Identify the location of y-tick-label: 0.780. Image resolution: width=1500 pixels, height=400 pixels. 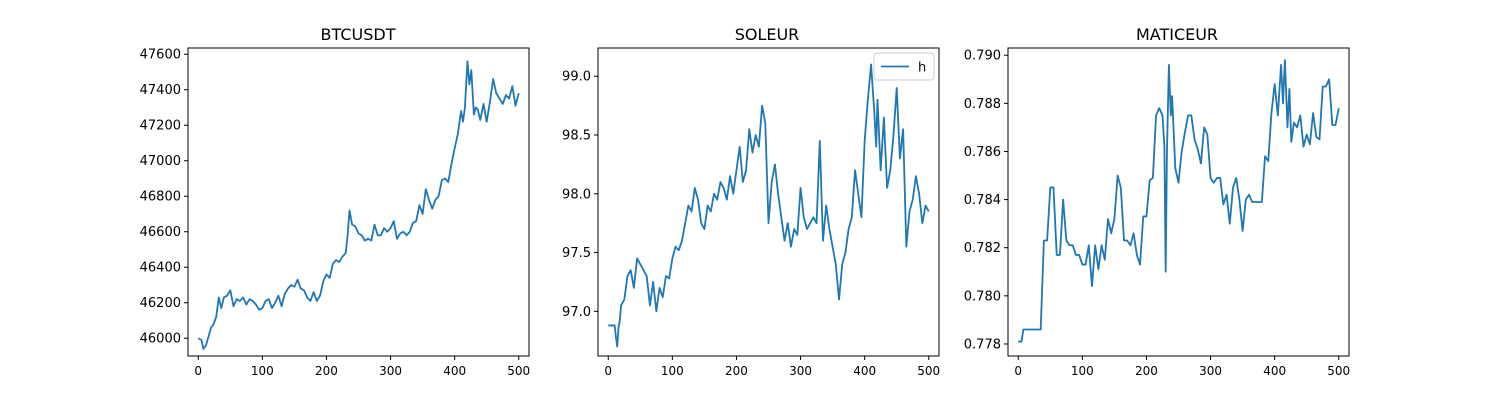
(982, 296).